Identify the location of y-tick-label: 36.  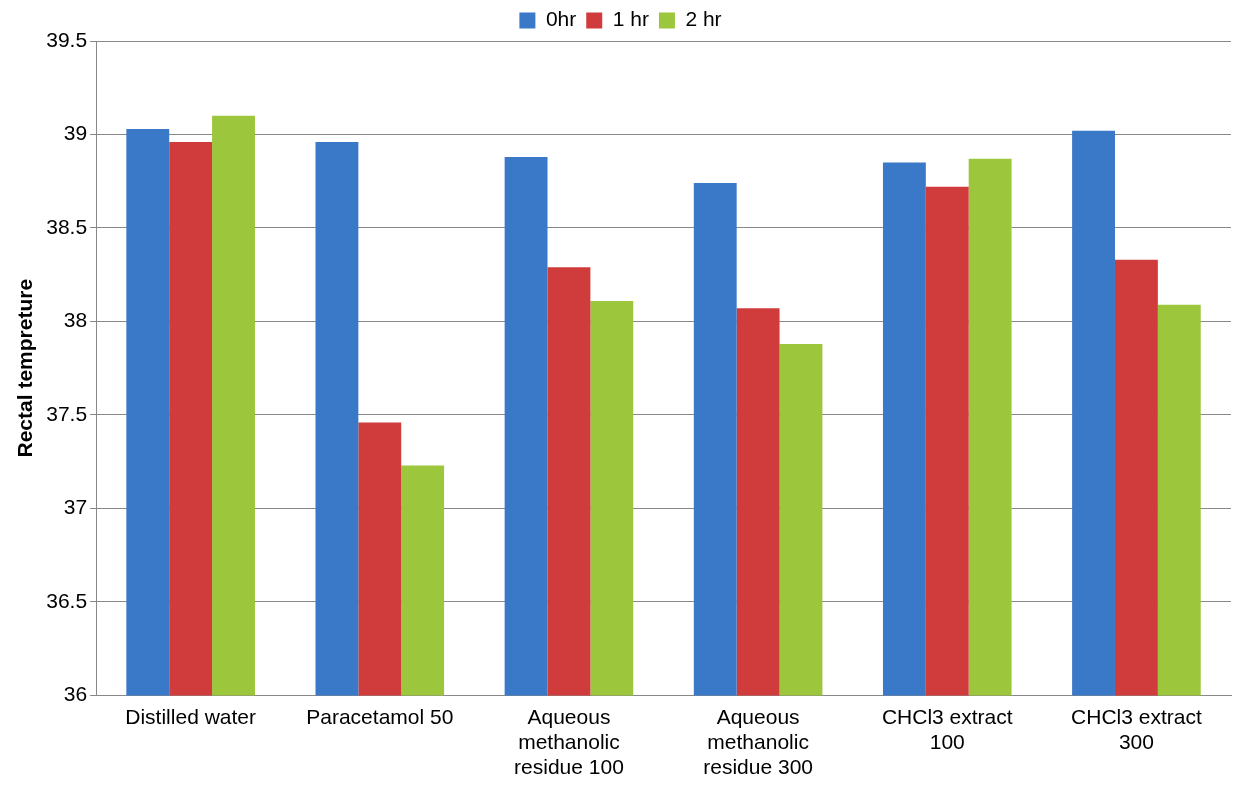
(75, 694).